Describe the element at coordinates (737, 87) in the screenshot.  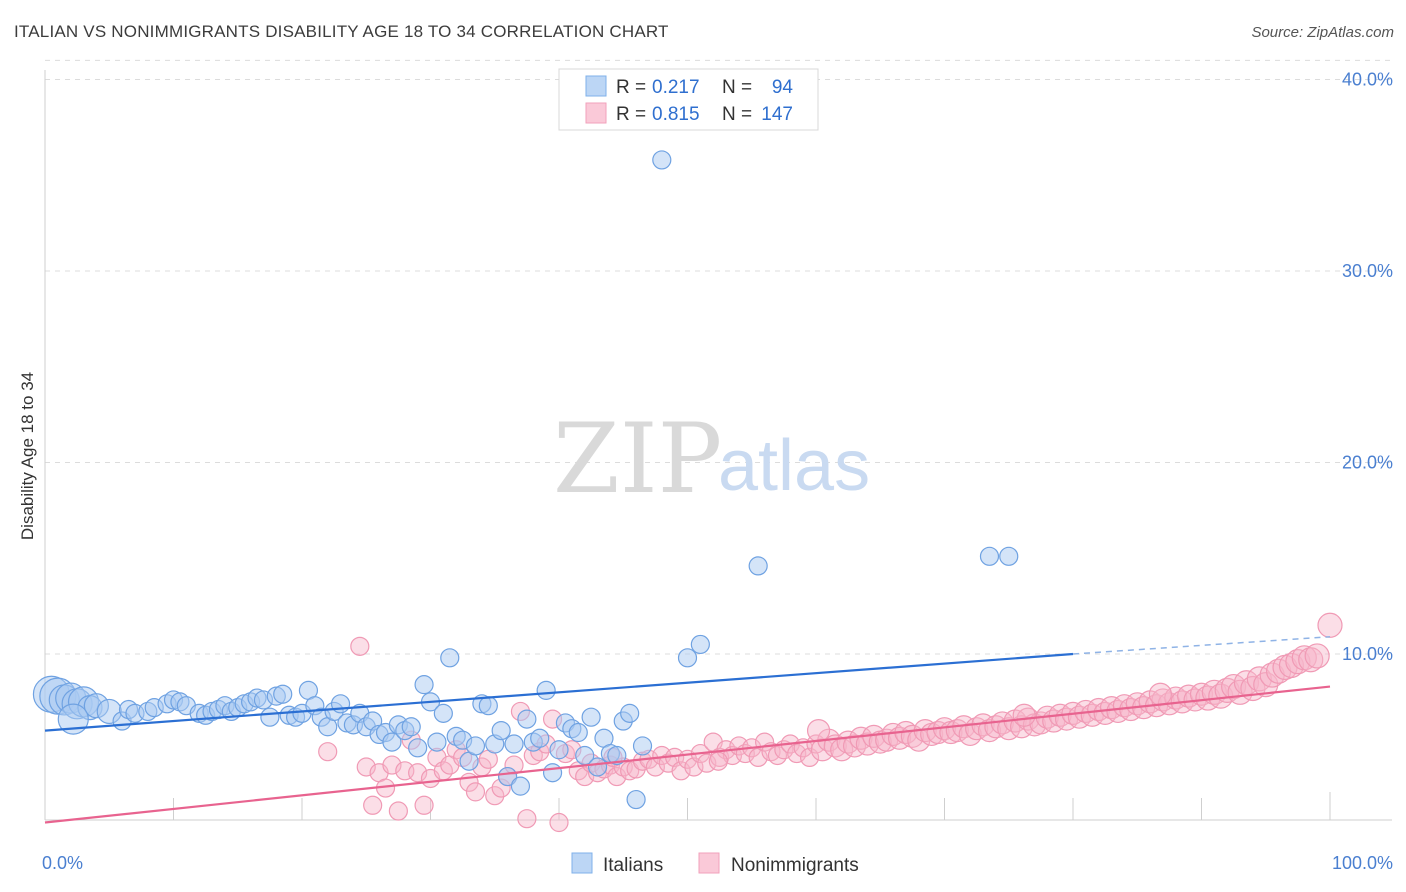
I see `legend-n-label-1: N =` at that location.